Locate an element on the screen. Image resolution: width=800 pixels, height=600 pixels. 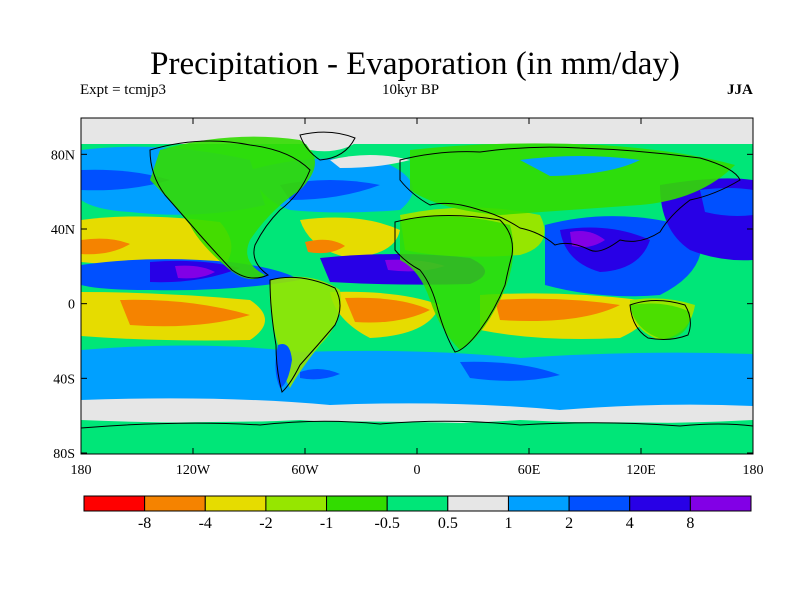
colorbar-label: 2 is located at coordinates (569, 523).